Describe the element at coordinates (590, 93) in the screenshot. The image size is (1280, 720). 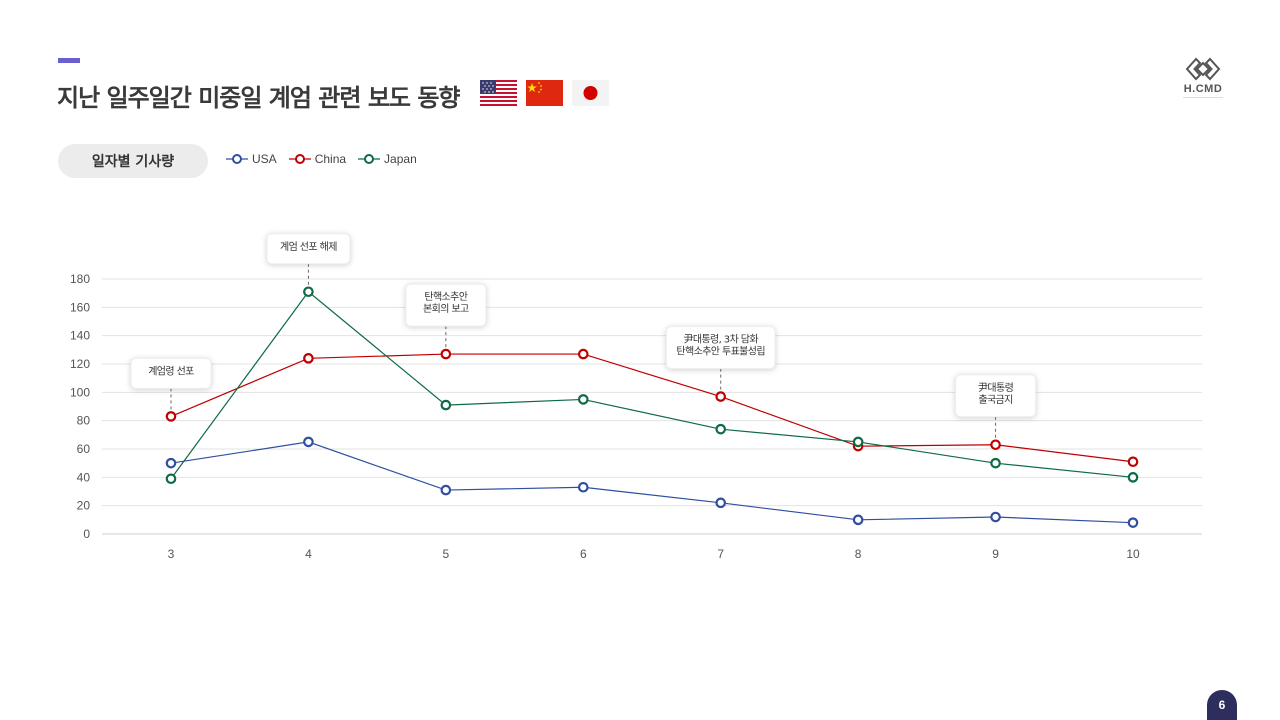
I see `japan-flag-icon` at that location.